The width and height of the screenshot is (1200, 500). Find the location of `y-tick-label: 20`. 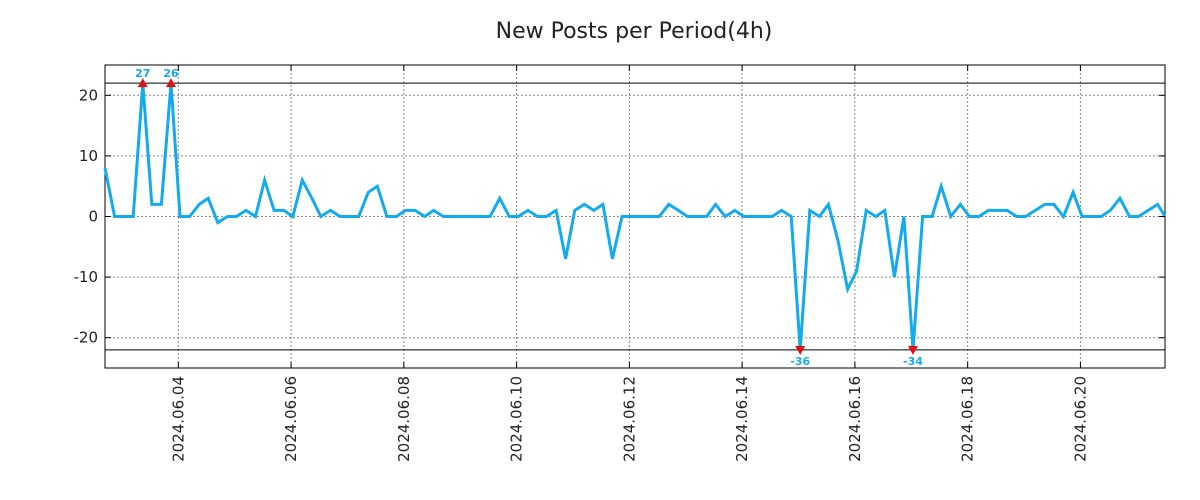

y-tick-label: 20 is located at coordinates (88, 95).